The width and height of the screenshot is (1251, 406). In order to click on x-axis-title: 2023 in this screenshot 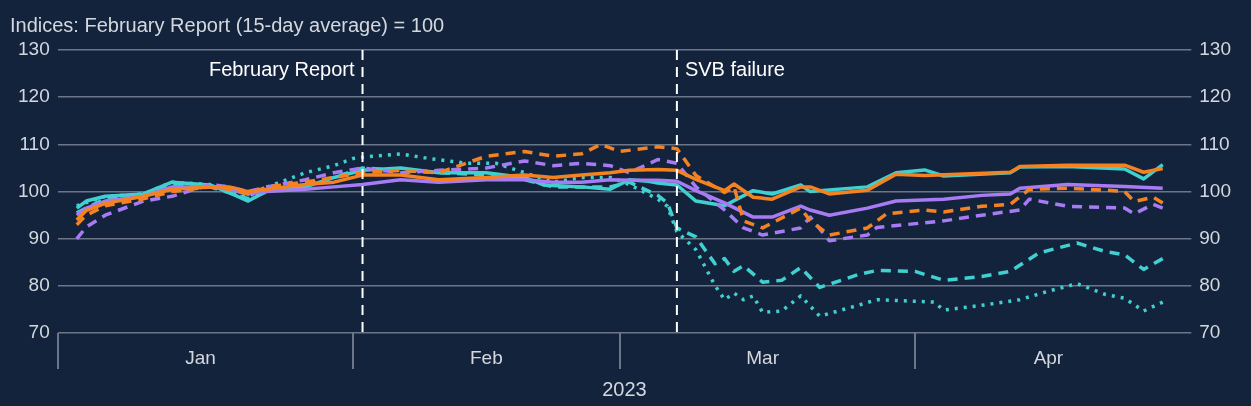, I will do `click(624, 388)`.